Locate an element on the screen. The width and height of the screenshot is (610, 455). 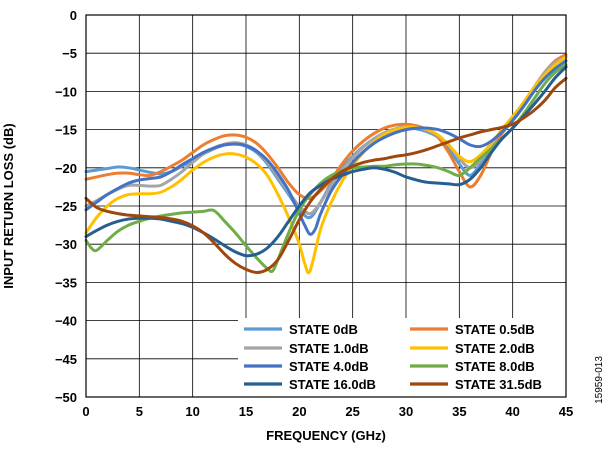
y-tick-label: −15 is located at coordinates (66, 130).